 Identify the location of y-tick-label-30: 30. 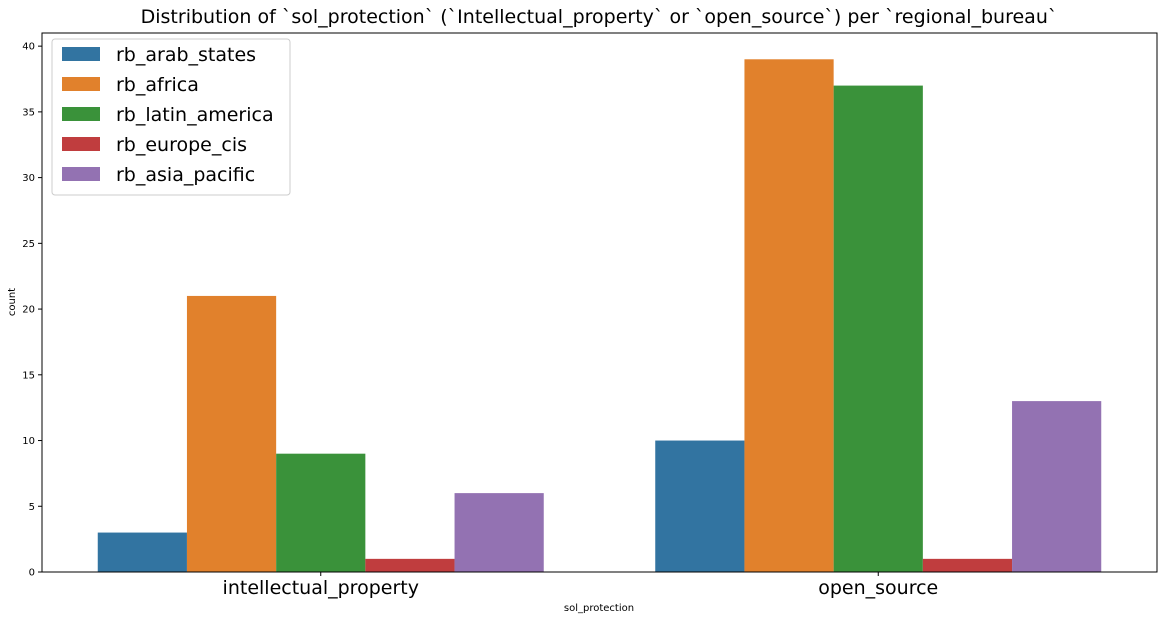
(28, 178).